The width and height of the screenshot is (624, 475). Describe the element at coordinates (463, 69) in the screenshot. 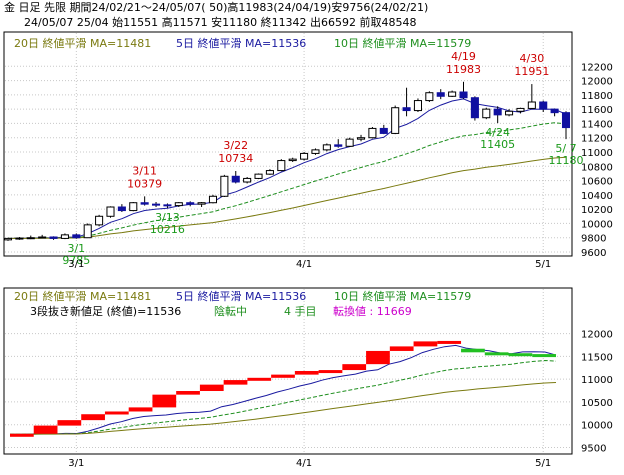

I see `annotation-high-value: 11983` at that location.